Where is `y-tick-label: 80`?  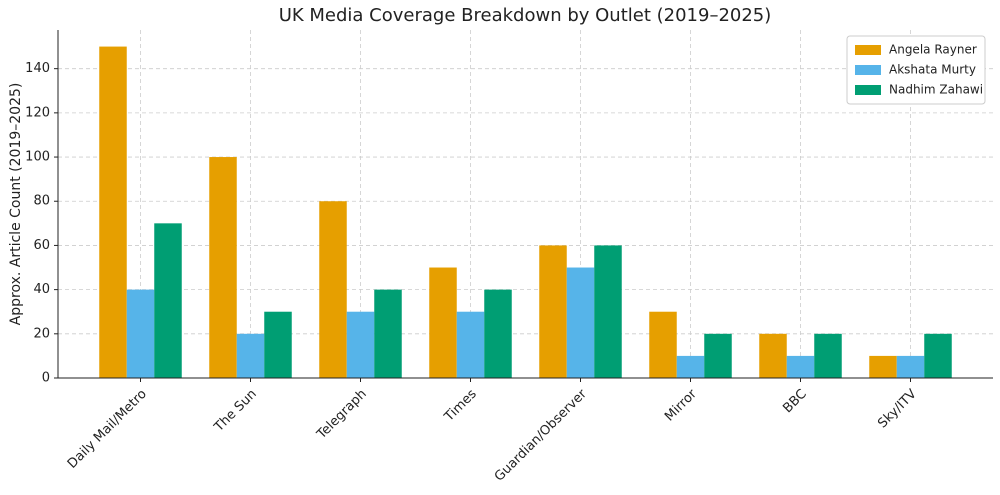 y-tick-label: 80 is located at coordinates (41, 201).